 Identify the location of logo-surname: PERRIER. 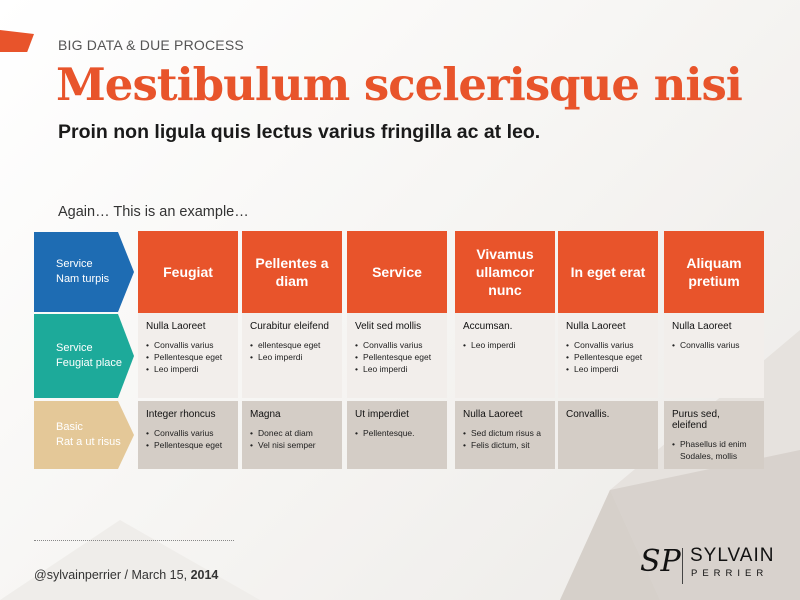
(730, 573).